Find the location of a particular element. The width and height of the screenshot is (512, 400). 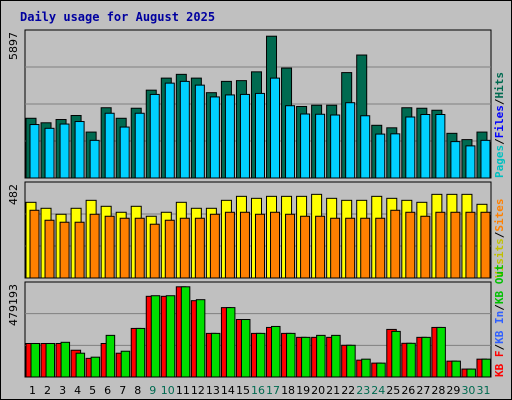

x-tick-label: 2 is located at coordinates (47, 390).